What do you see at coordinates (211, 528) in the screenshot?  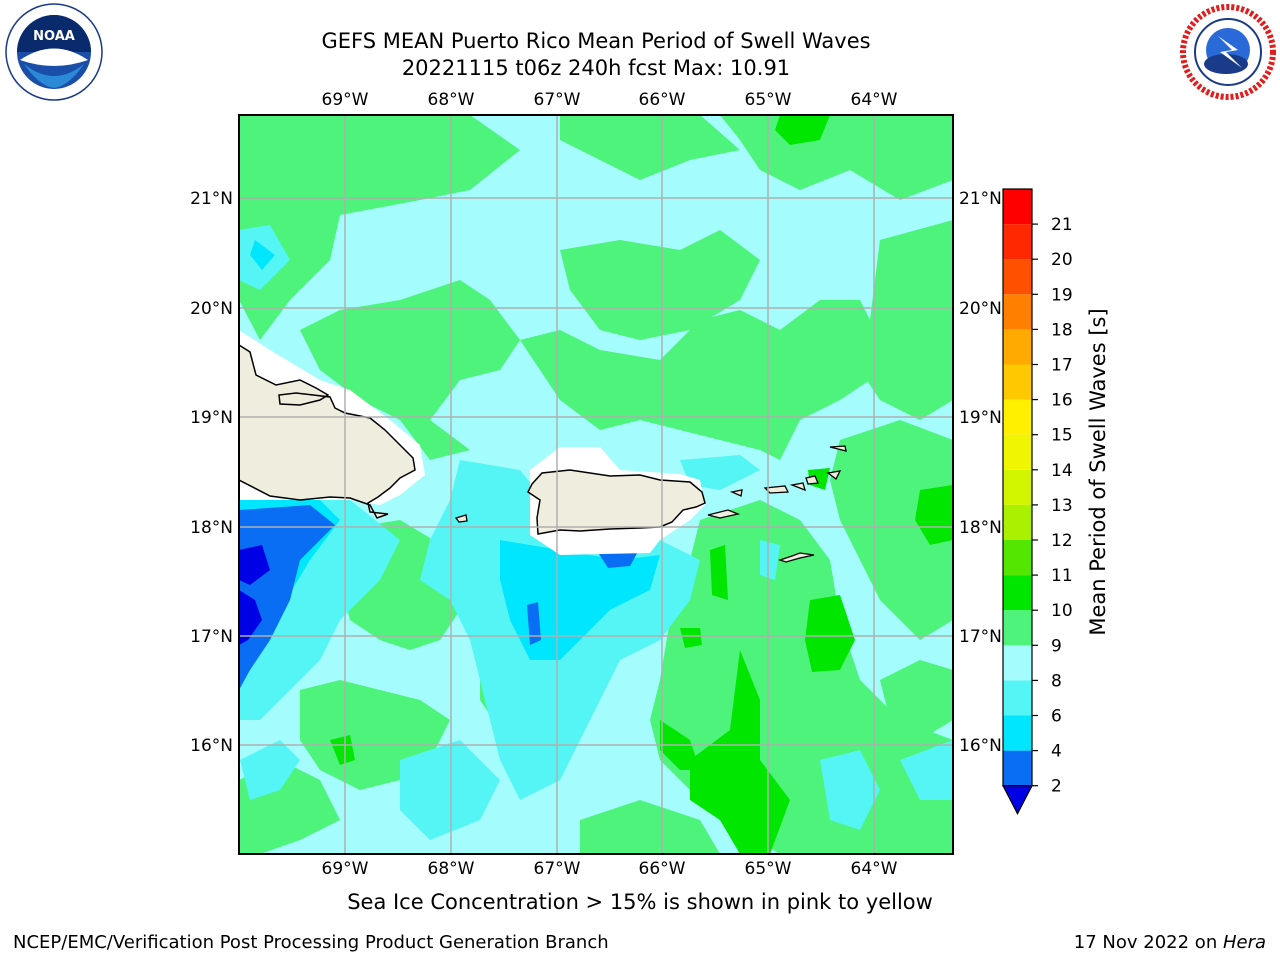 I see `lat-label-left: 18°N` at bounding box center [211, 528].